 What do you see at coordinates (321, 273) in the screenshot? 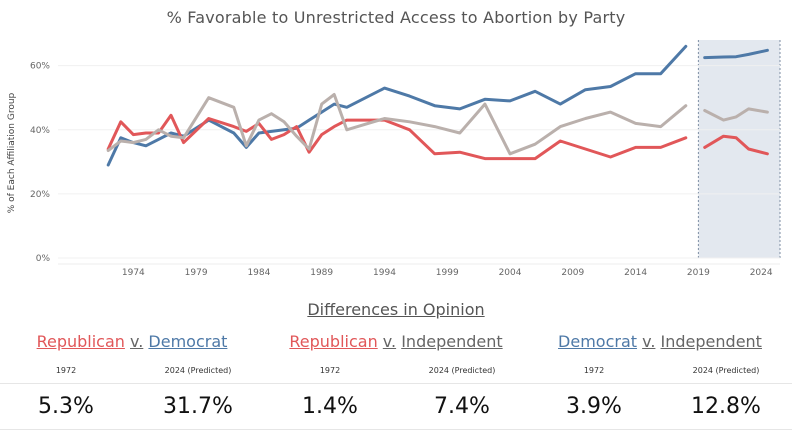
I see `x-tick-label: 1989` at bounding box center [321, 273].